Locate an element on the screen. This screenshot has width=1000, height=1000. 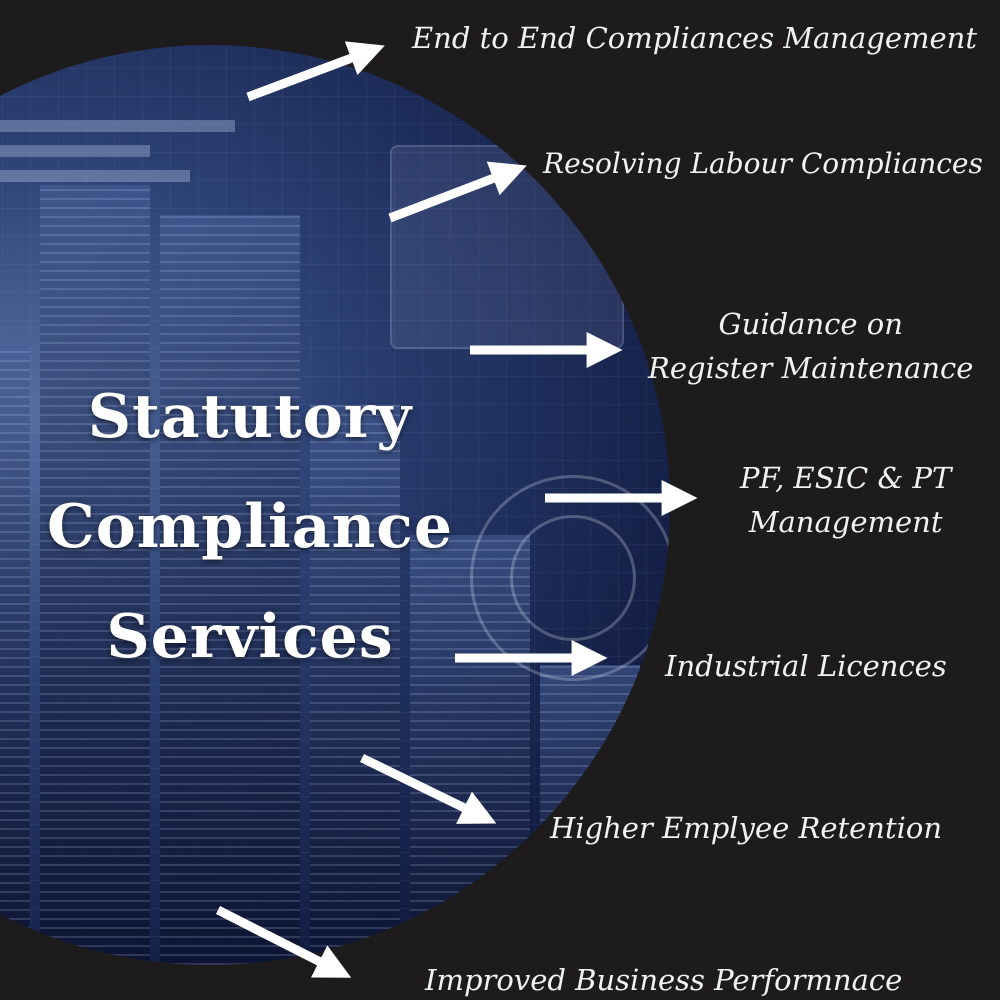
service-labour-compliances: Resolving Labour Compliances is located at coordinates (763, 163).